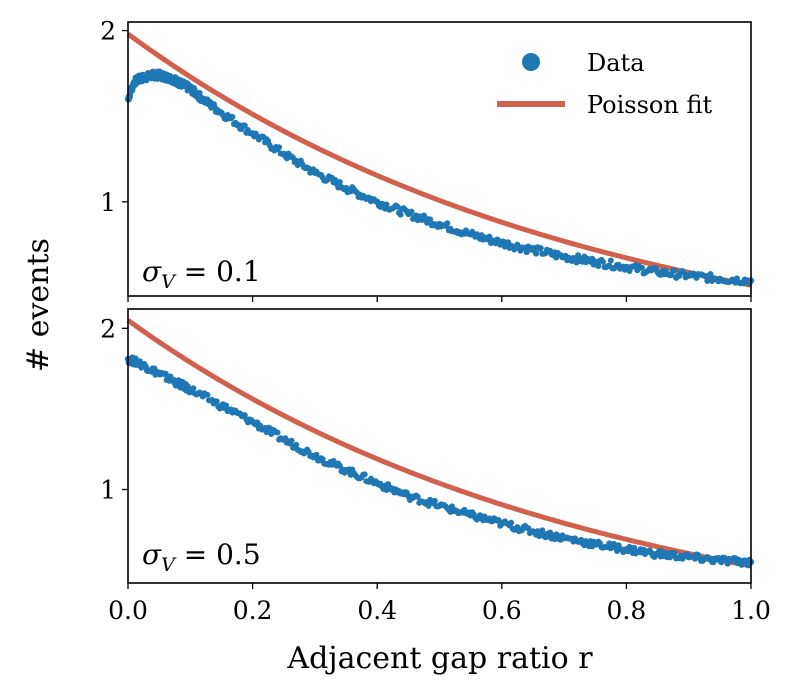 The height and width of the screenshot is (689, 789). I want to click on bottom-xtick-label: 1.0, so click(751, 610).